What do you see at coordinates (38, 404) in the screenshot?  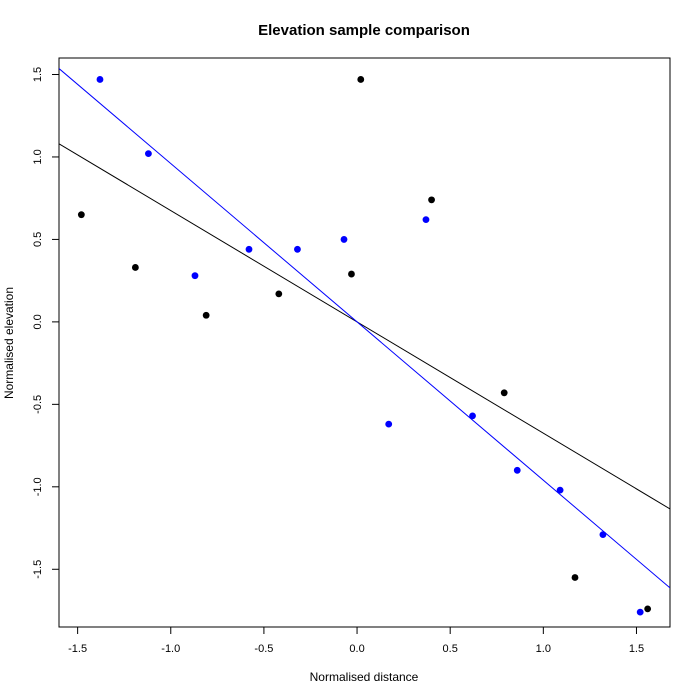 I see `y-tick-label: -0.5` at bounding box center [38, 404].